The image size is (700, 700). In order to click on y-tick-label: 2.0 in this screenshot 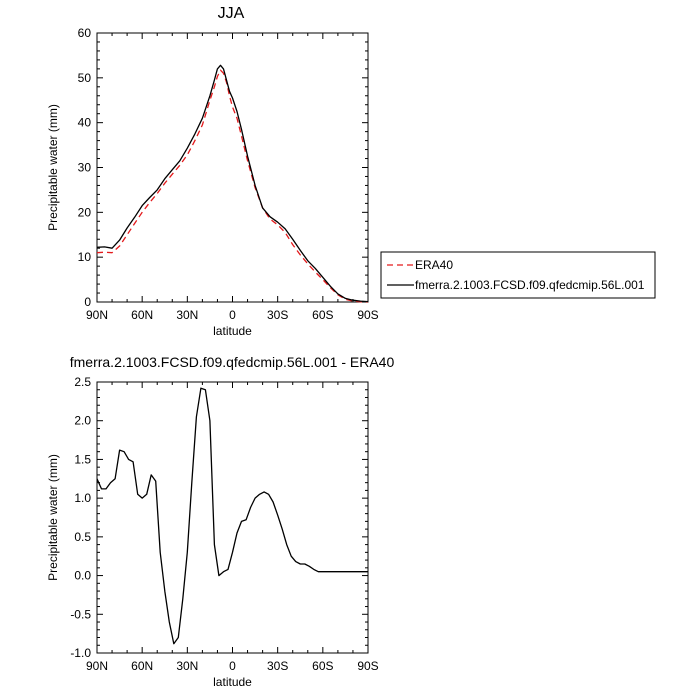, I will do `click(82, 421)`.